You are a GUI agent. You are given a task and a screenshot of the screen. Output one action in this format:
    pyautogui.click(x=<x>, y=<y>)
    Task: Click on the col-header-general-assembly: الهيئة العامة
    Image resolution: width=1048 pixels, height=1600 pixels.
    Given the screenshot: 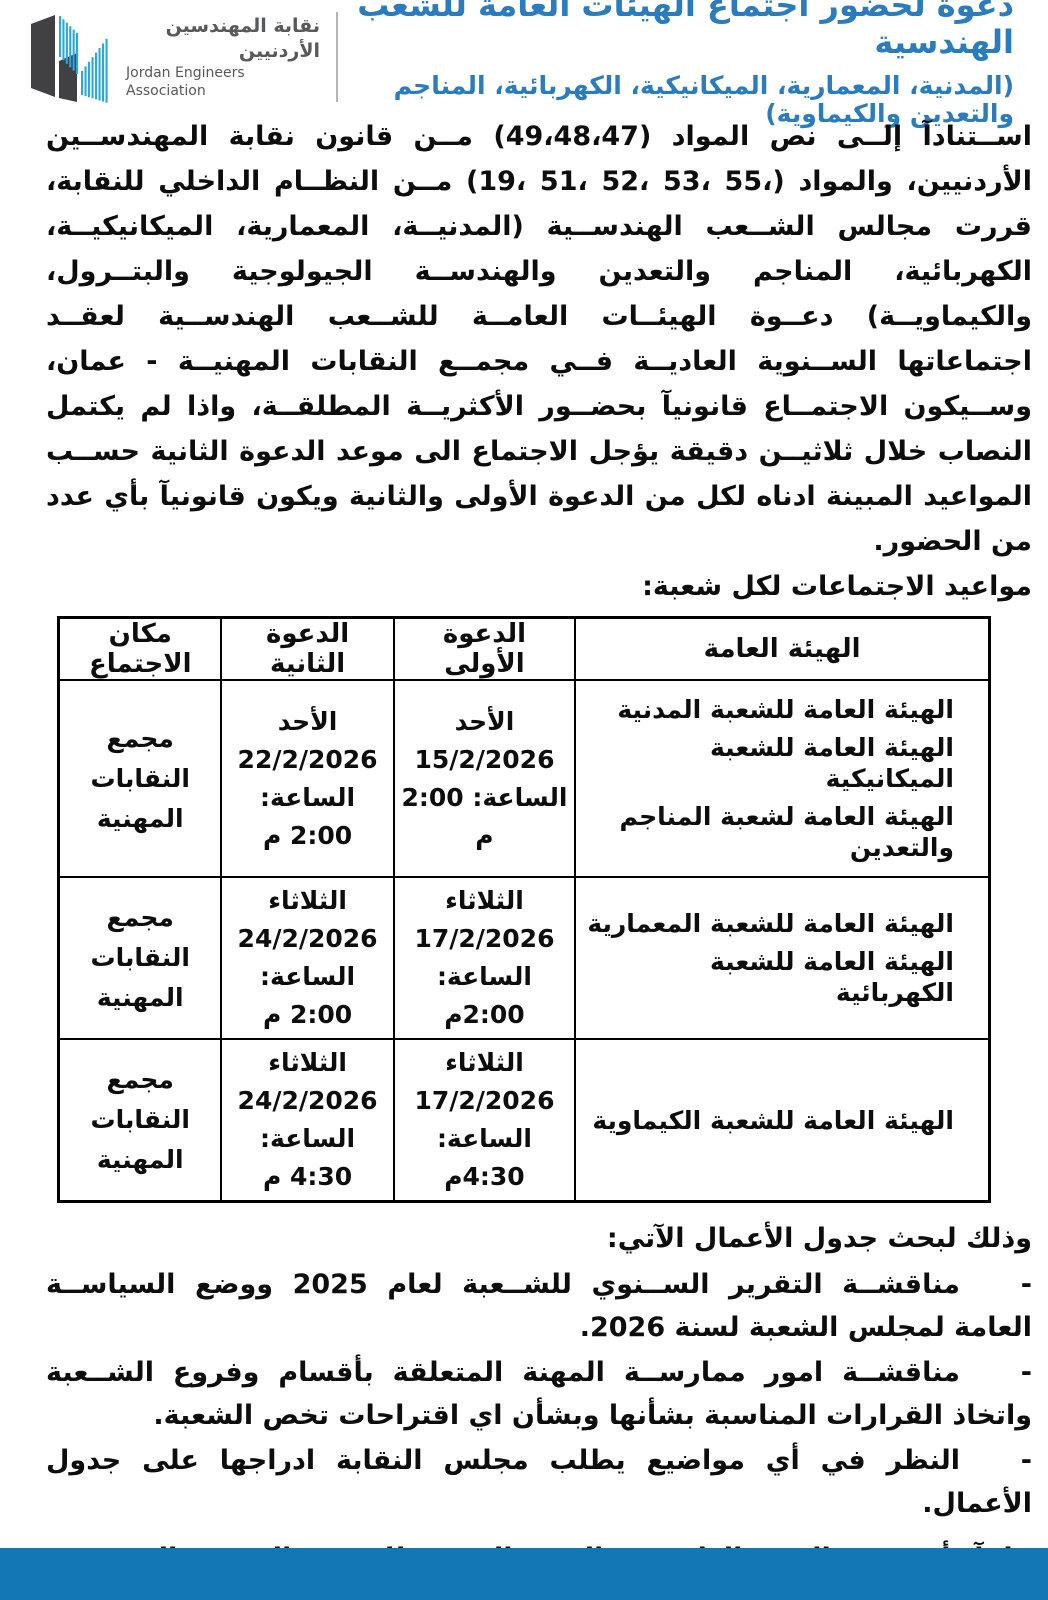 What is the action you would take?
    pyautogui.click(x=782, y=648)
    